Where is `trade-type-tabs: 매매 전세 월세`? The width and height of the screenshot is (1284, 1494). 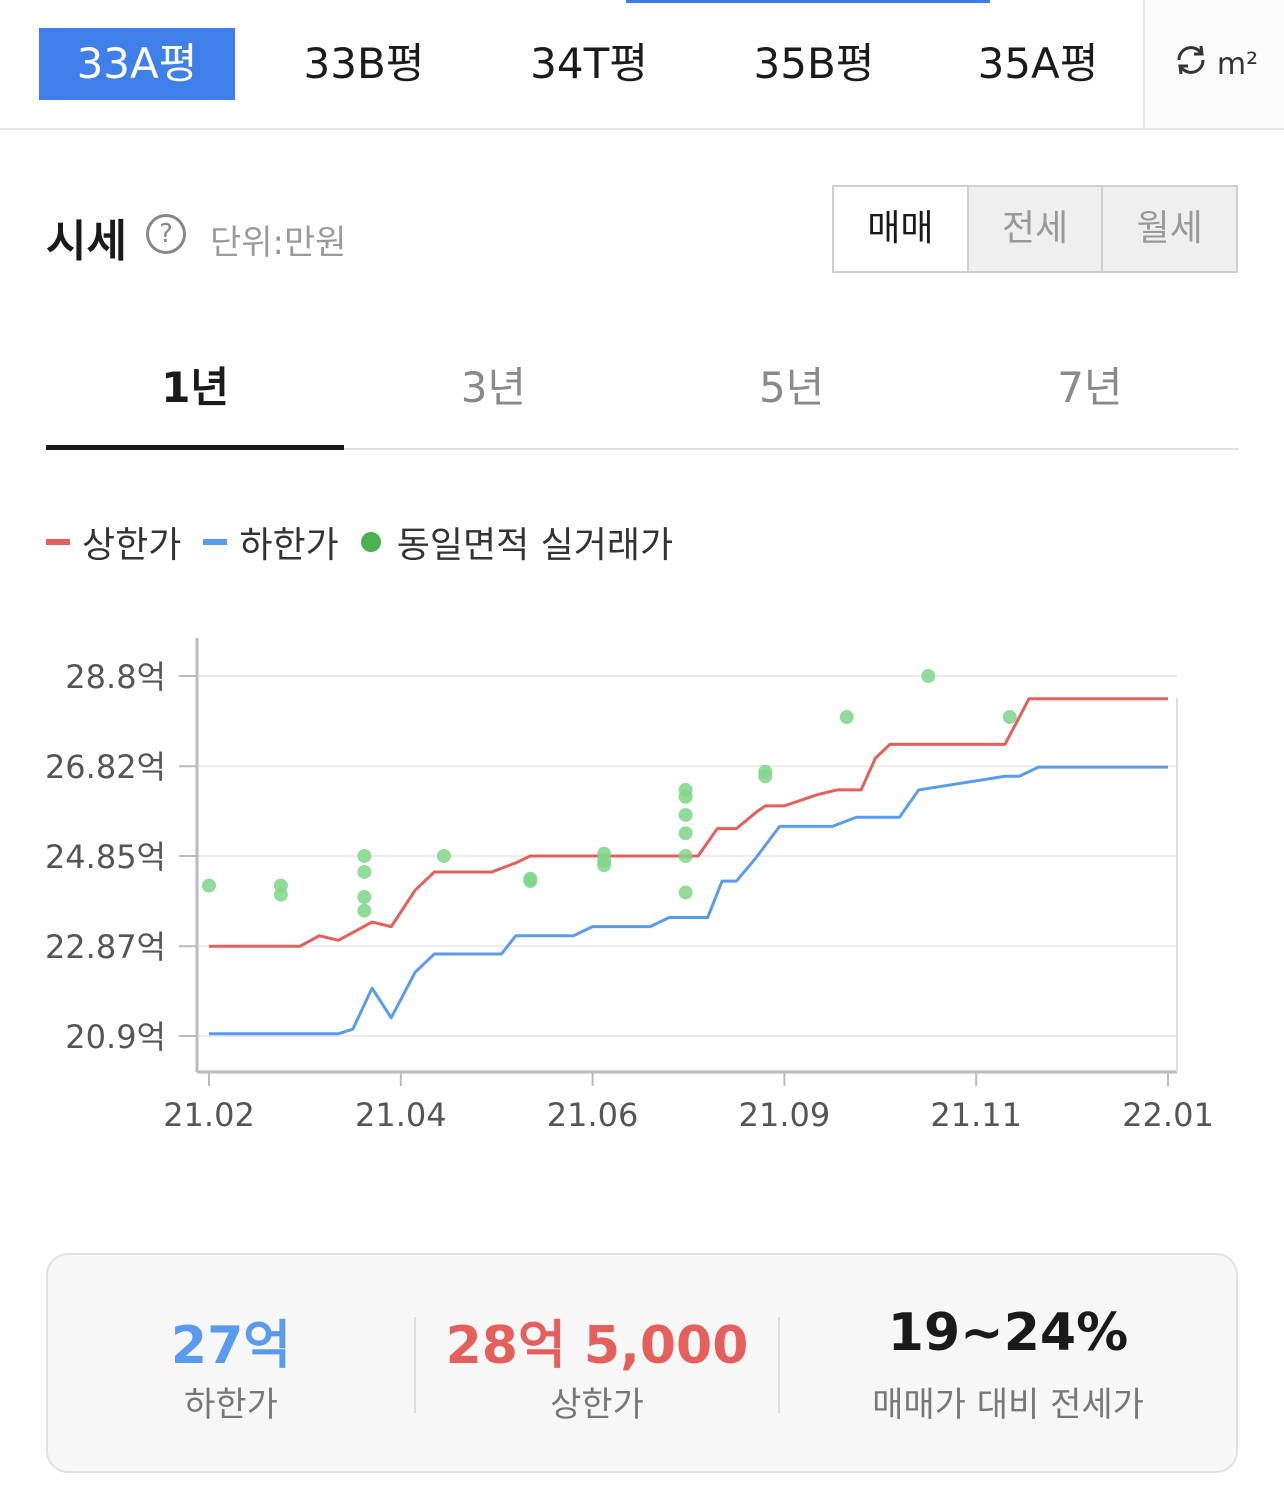
trade-type-tabs: 매매 전세 월세 is located at coordinates (1035, 229).